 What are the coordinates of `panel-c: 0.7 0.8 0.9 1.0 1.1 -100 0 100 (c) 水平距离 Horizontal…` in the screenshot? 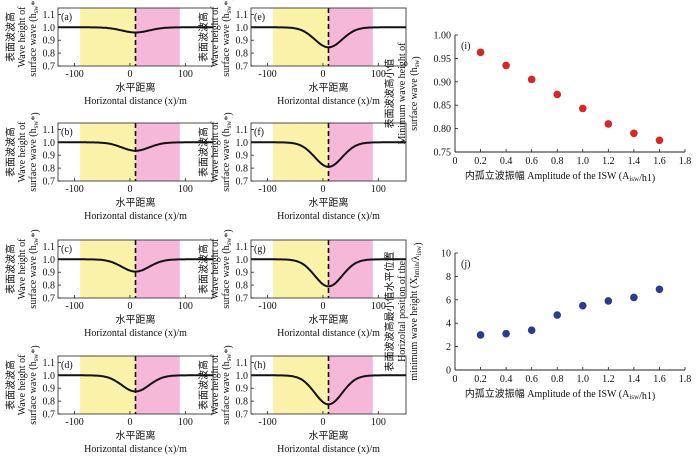 It's located at (109, 284).